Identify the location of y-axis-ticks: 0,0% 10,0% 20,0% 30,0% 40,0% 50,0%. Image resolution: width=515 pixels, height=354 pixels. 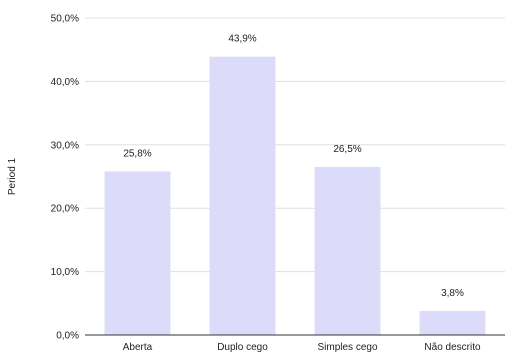
(65, 178).